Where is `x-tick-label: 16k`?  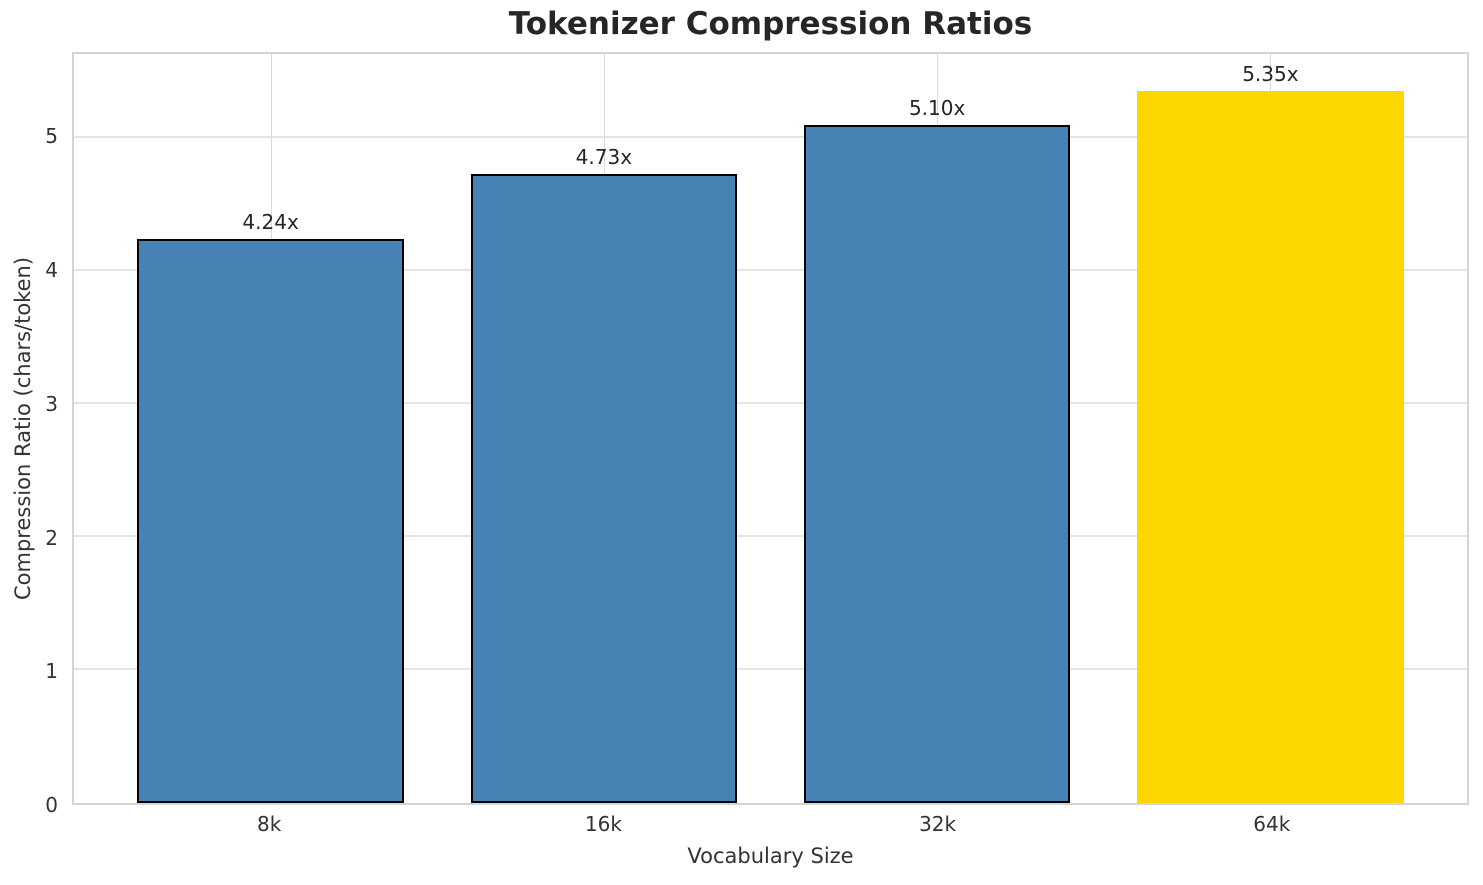 x-tick-label: 16k is located at coordinates (603, 824).